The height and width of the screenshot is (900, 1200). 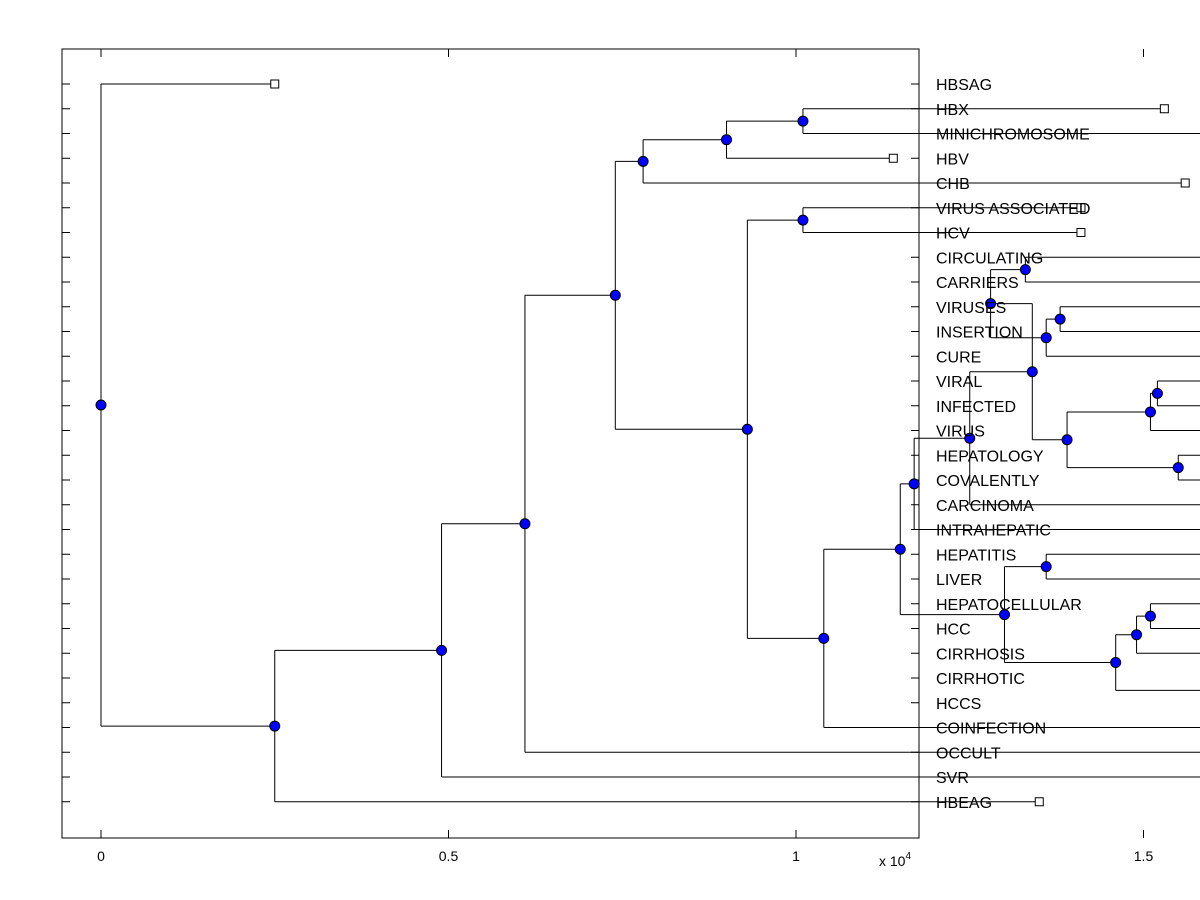 I want to click on leaf-label: HCCS, so click(x=958, y=704).